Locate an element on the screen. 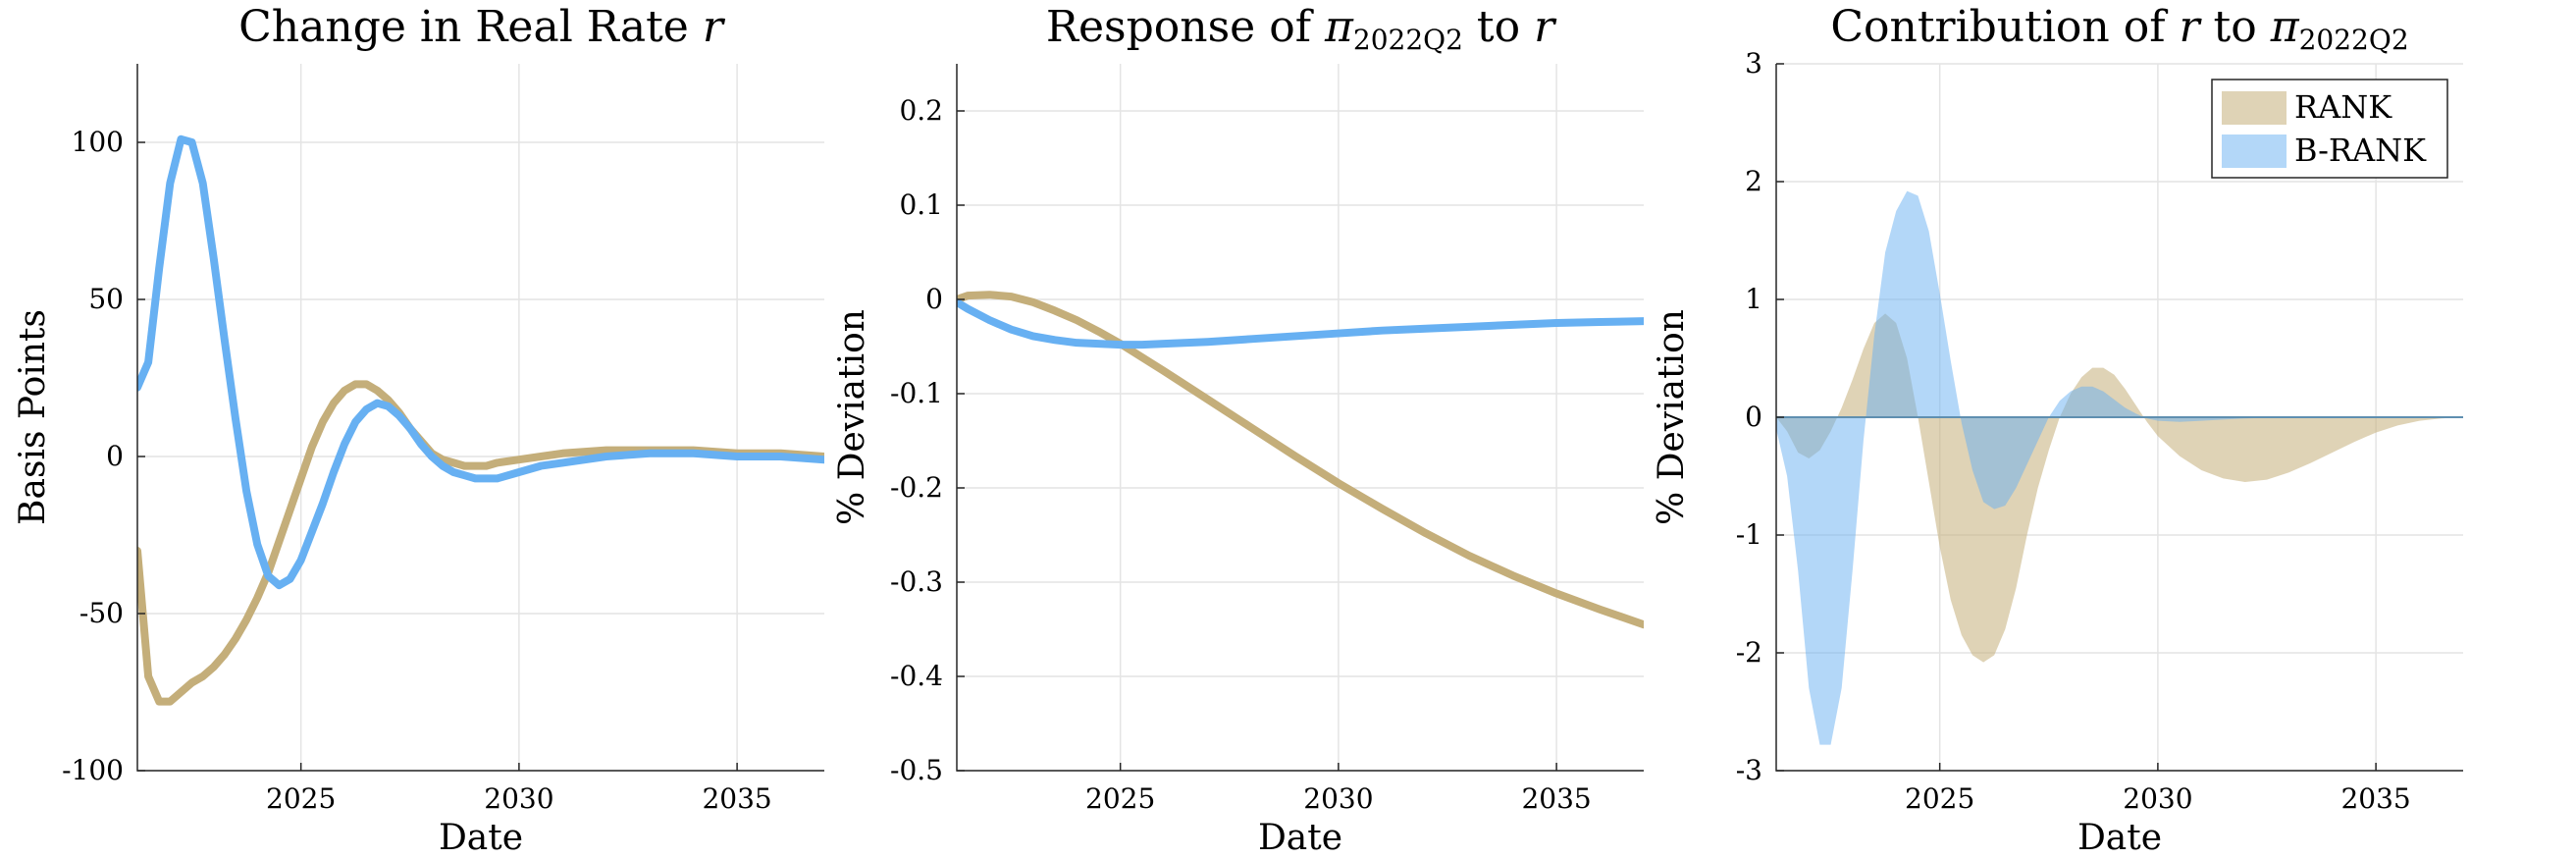  y-tick-label: -50 is located at coordinates (101, 613).